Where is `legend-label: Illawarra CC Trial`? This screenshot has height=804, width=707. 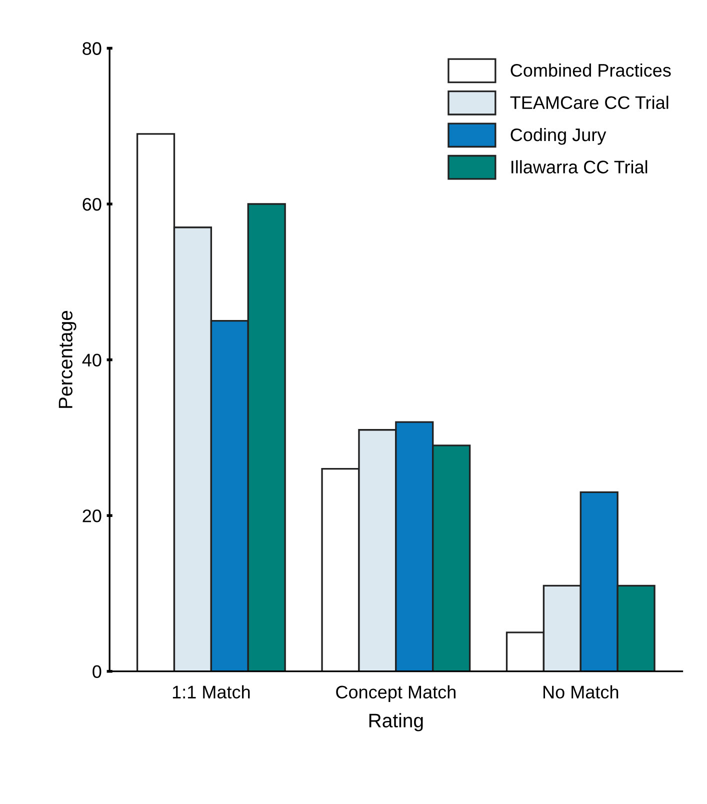 legend-label: Illawarra CC Trial is located at coordinates (580, 167).